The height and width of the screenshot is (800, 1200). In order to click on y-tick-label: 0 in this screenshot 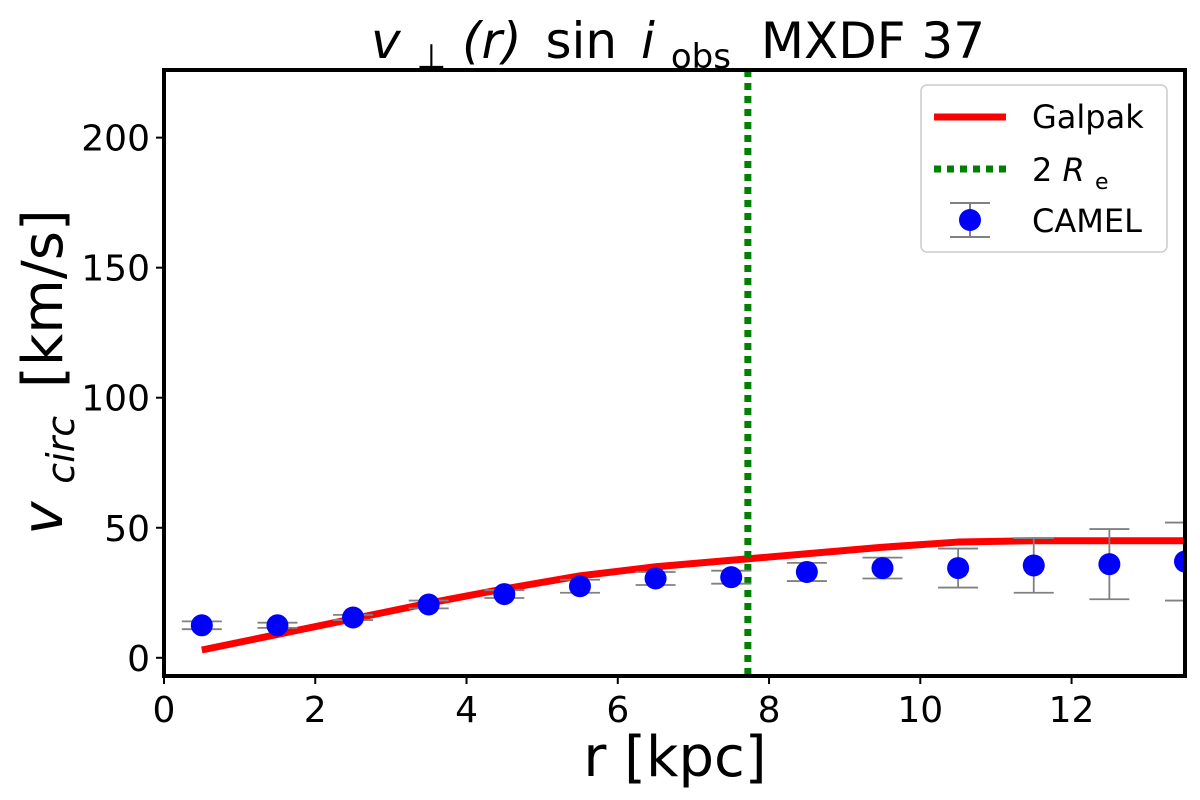, I will do `click(138, 659)`.